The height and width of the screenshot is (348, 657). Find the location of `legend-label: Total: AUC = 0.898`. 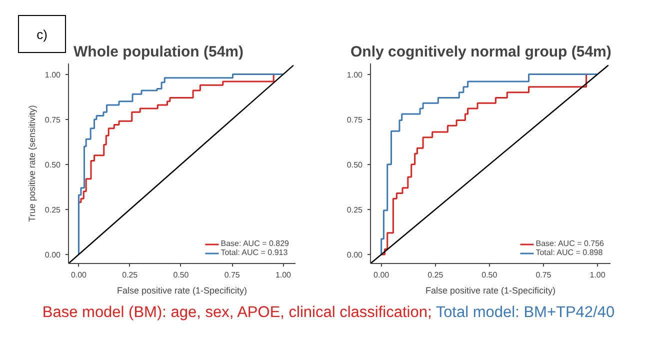

legend-label: Total: AUC = 0.898 is located at coordinates (569, 252).